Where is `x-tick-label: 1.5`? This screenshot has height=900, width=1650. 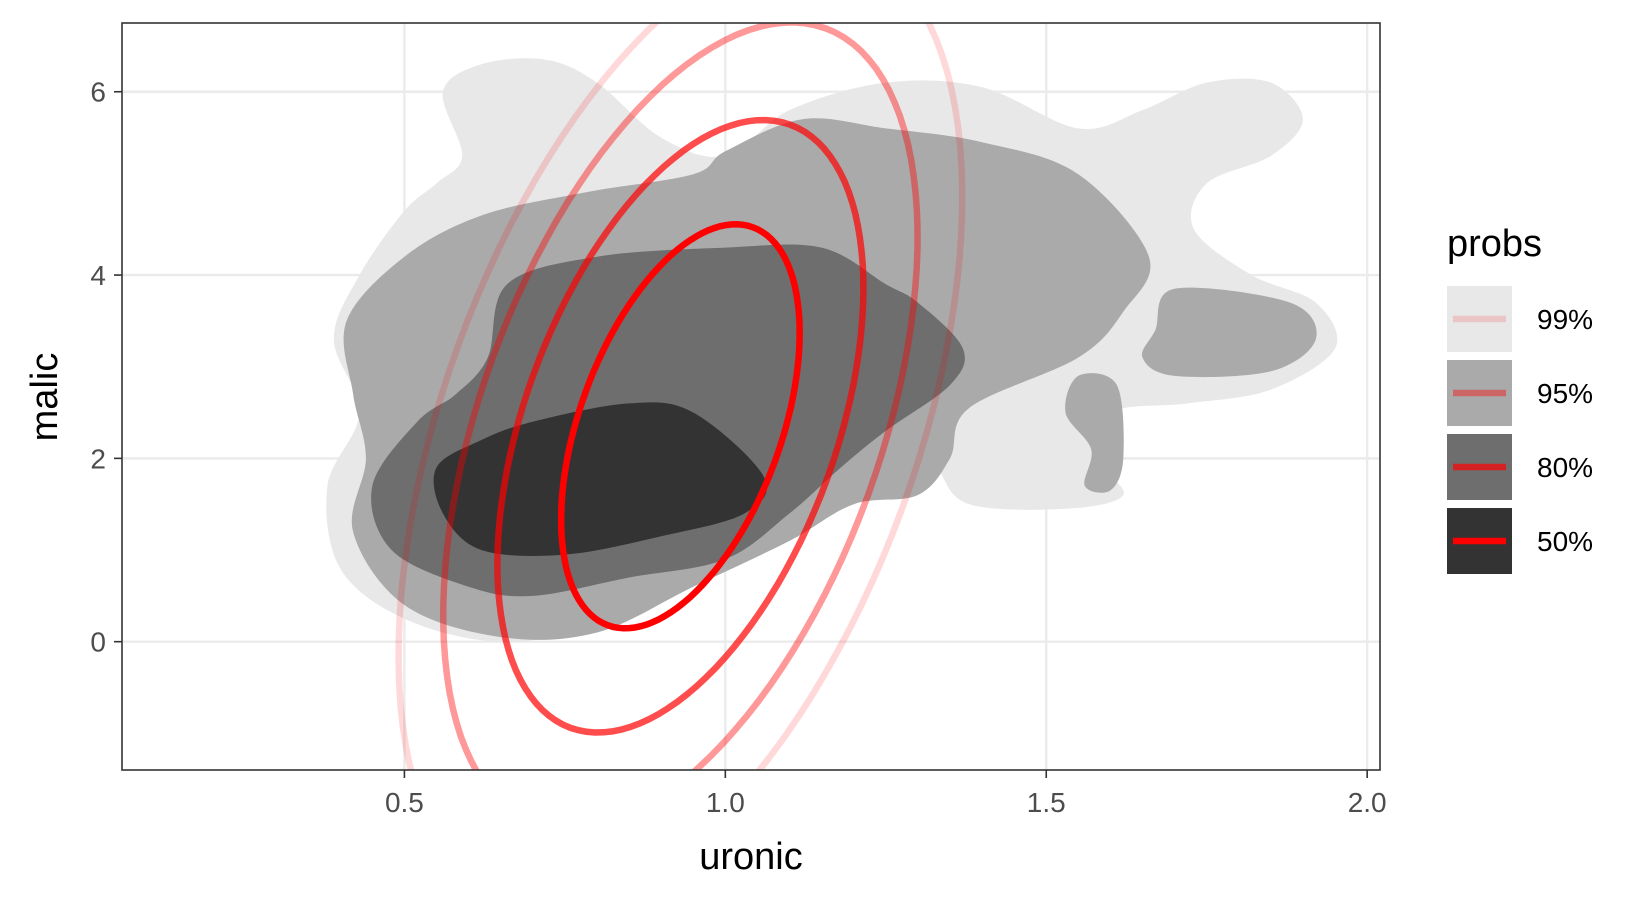 x-tick-label: 1.5 is located at coordinates (1046, 802).